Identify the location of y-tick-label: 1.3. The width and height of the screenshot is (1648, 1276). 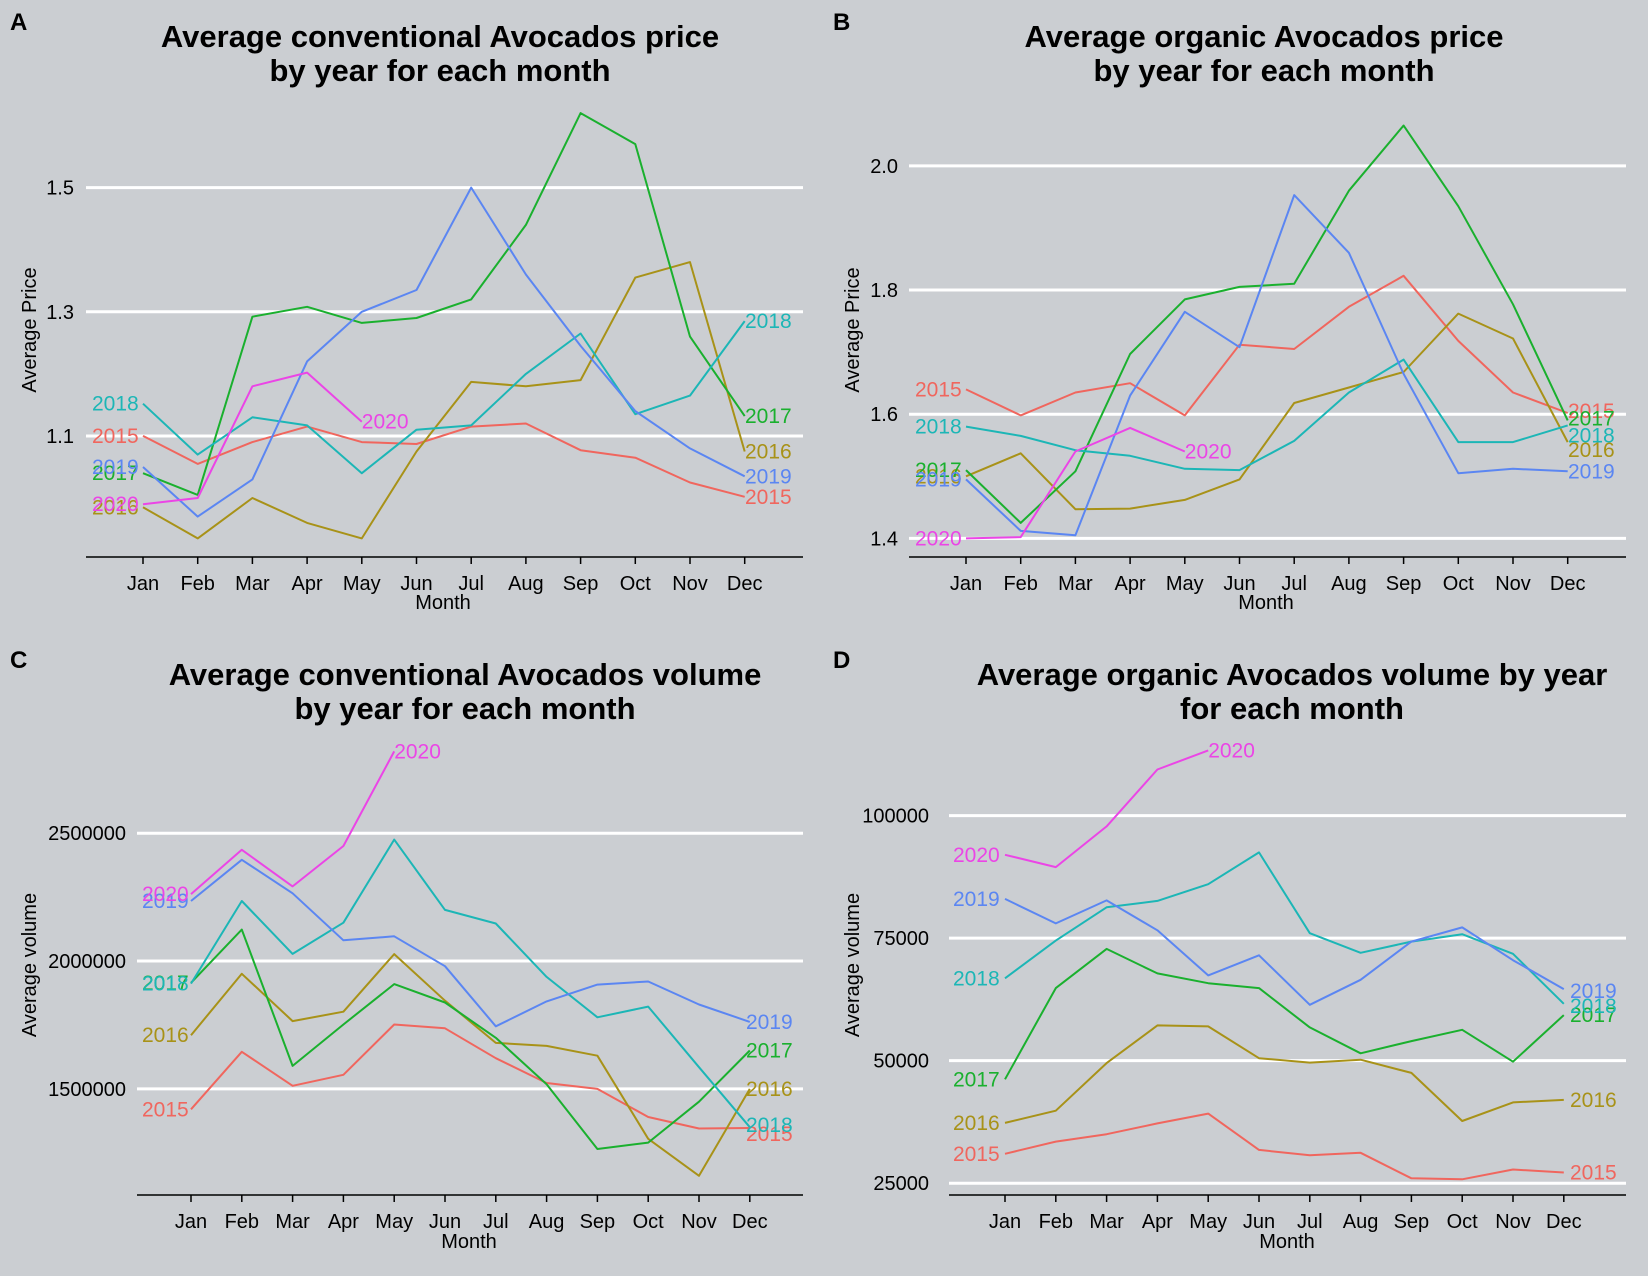
(60, 313).